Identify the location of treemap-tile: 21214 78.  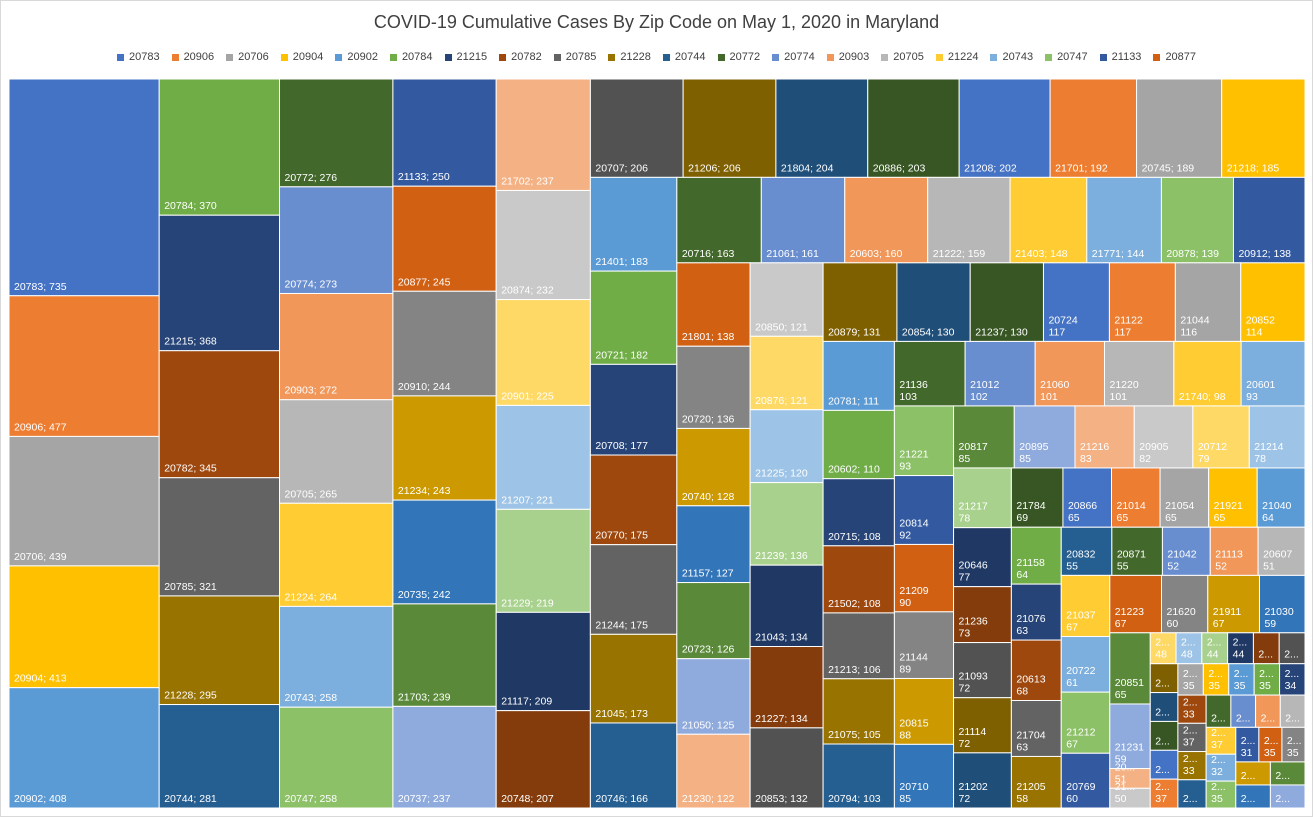
(1277, 437).